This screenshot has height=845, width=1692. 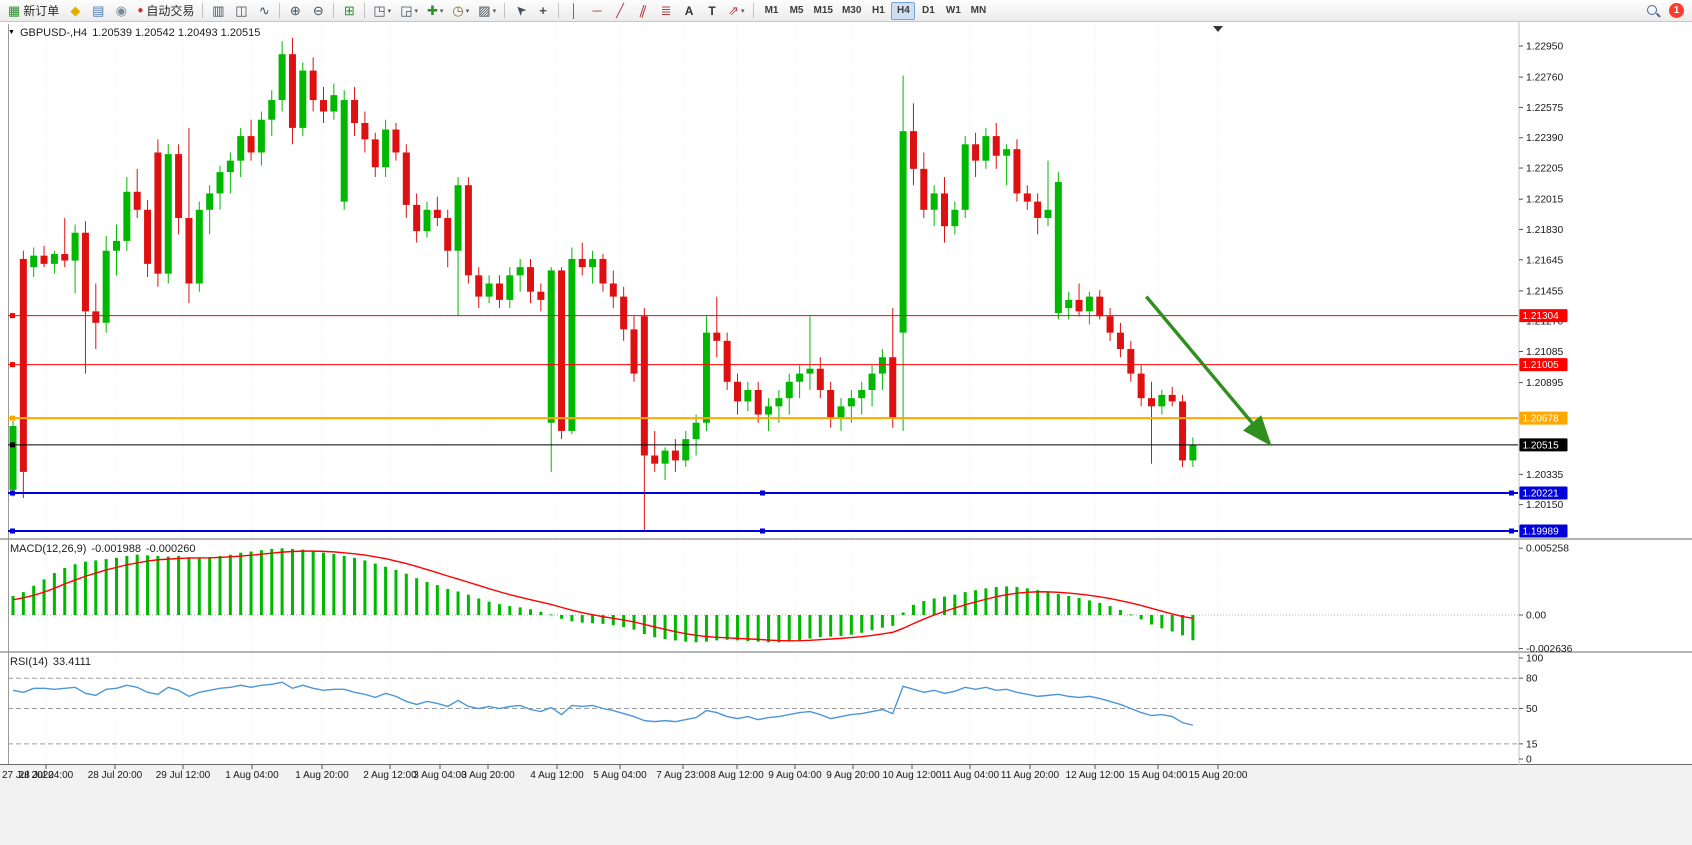 I want to click on text-button: A, so click(x=689, y=11).